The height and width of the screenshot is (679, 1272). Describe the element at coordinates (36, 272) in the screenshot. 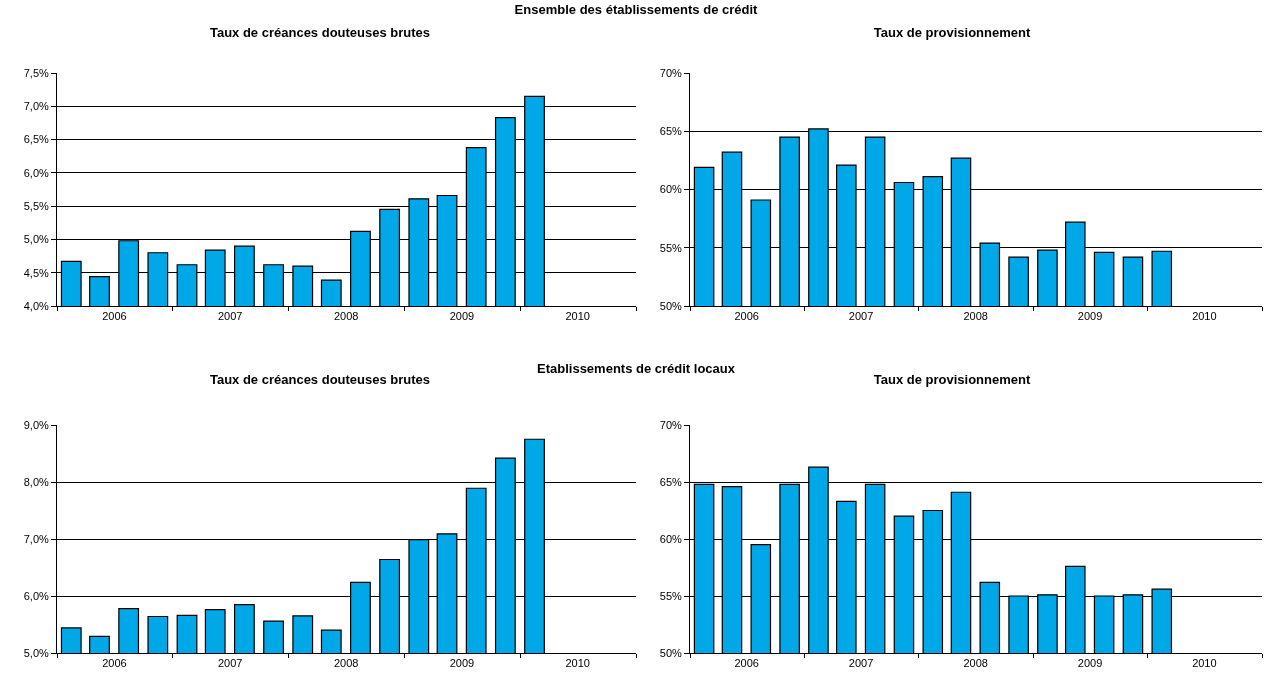

I see `y-tick-label: 4,5%` at that location.